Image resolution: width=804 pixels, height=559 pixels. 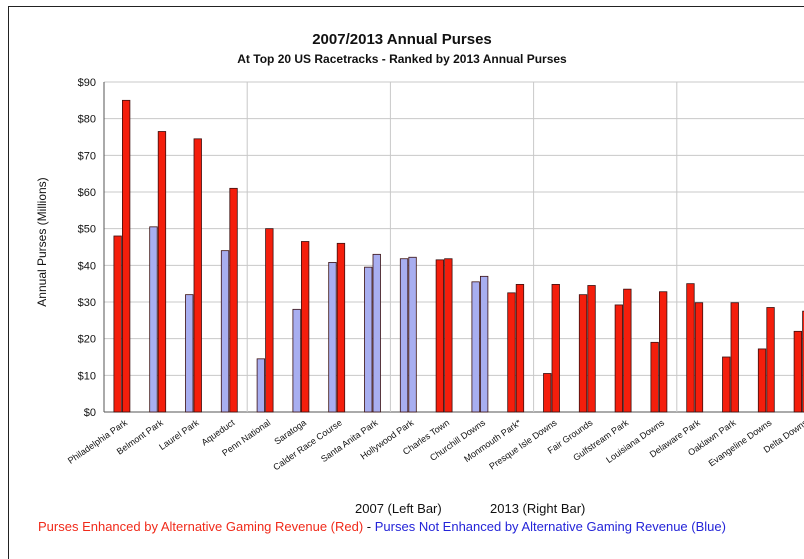 I want to click on x-tick-label: Presque Isle Downs, so click(x=523, y=444).